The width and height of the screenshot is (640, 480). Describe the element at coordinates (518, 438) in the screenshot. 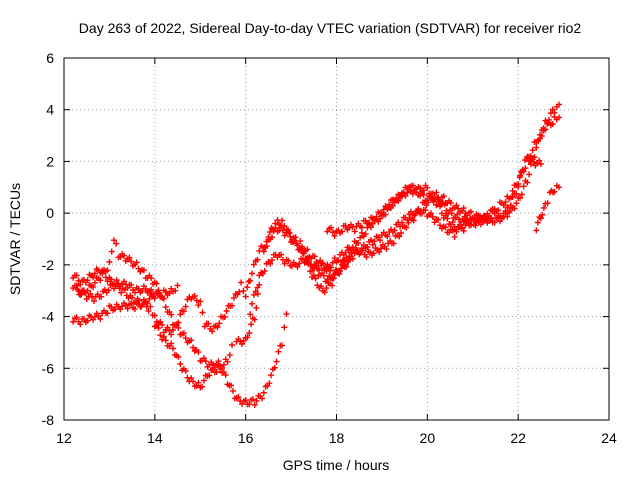

I see `x-tick-label: 22` at that location.